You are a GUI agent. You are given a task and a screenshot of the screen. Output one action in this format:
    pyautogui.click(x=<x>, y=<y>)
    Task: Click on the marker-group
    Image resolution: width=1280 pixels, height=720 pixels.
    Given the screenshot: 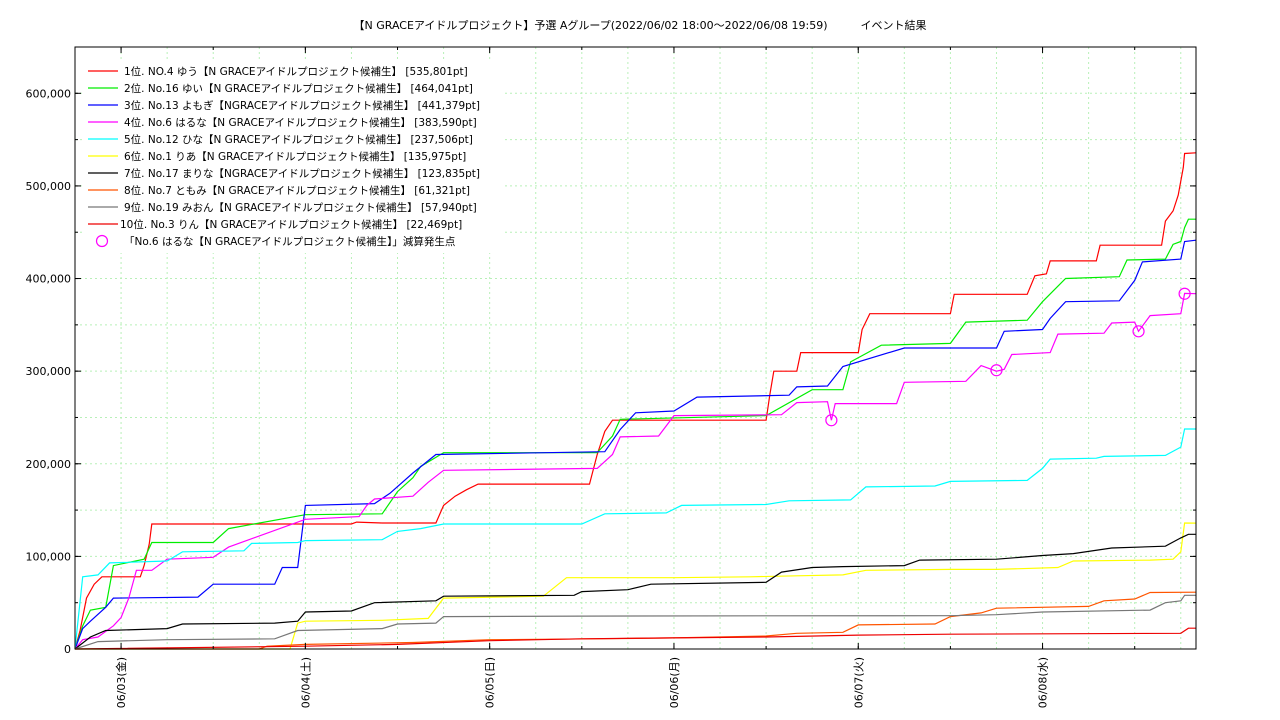 What is the action you would take?
    pyautogui.click(x=1008, y=357)
    